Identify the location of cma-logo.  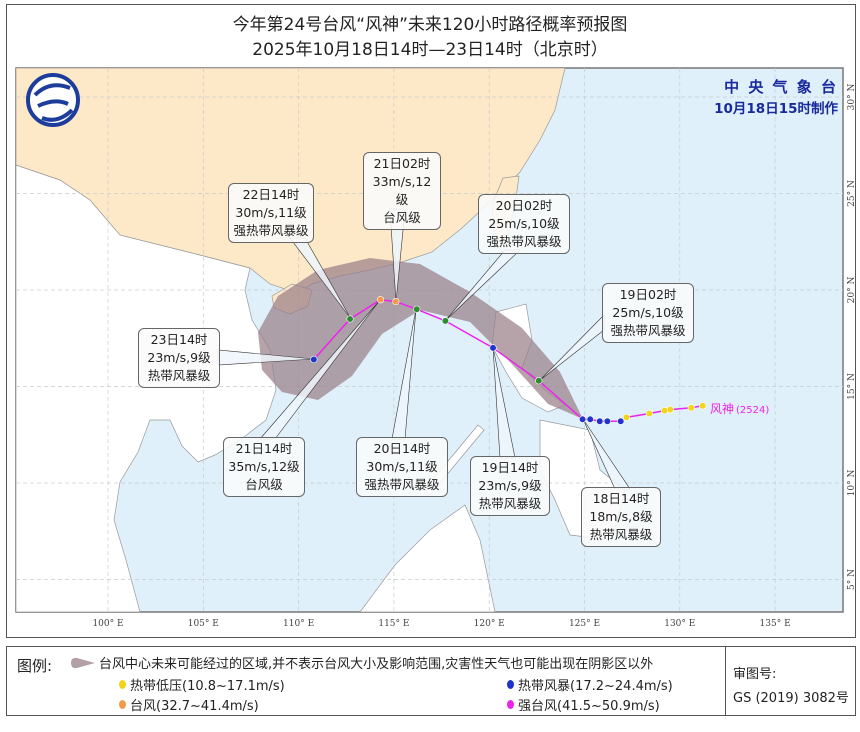
(53, 100).